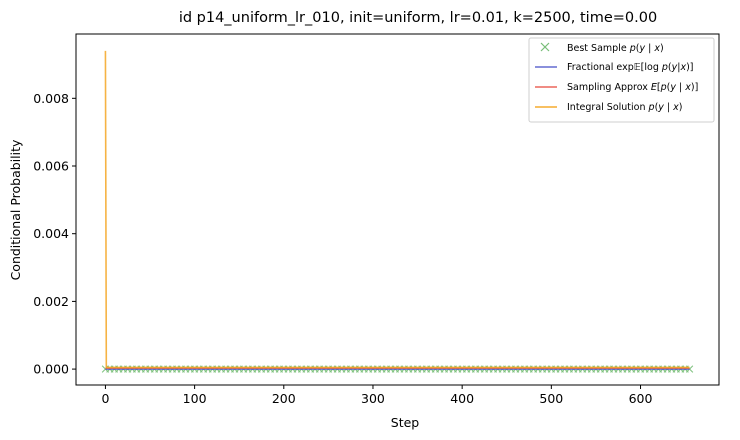 This screenshot has height=440, width=740. Describe the element at coordinates (15, 209) in the screenshot. I see `y-axis-label: Conditional Probability` at that location.